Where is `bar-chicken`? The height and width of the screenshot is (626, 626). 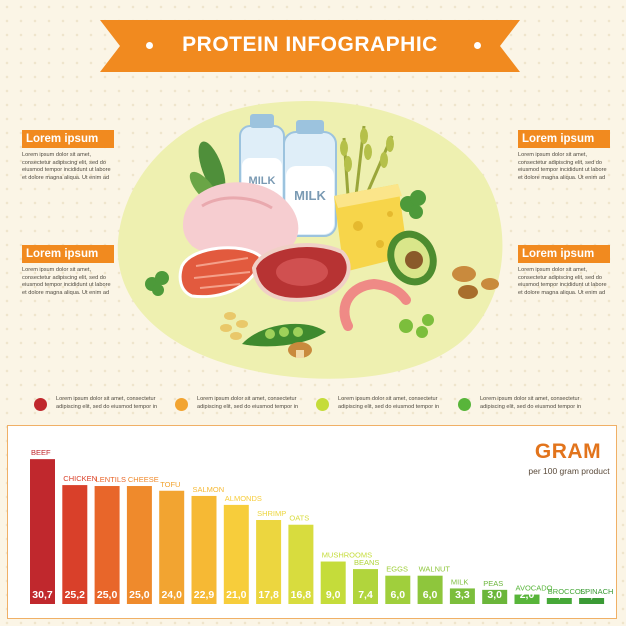 bar-chicken is located at coordinates (75, 544).